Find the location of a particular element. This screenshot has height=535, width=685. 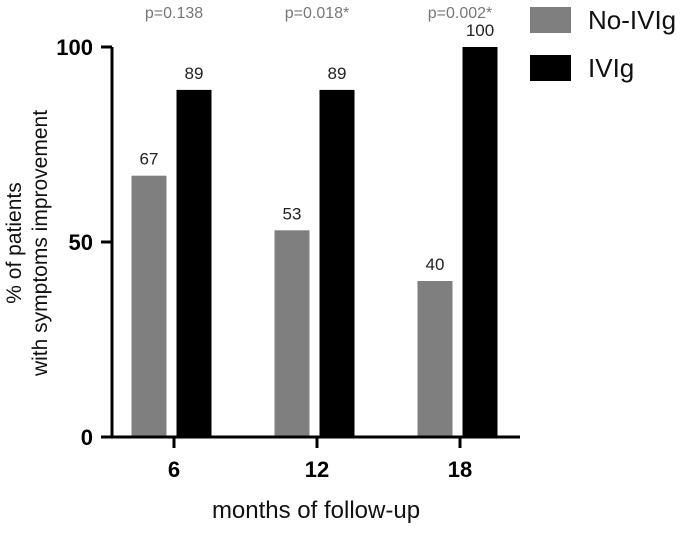

legend-label-no-ivig: No-IVIg is located at coordinates (632, 20).